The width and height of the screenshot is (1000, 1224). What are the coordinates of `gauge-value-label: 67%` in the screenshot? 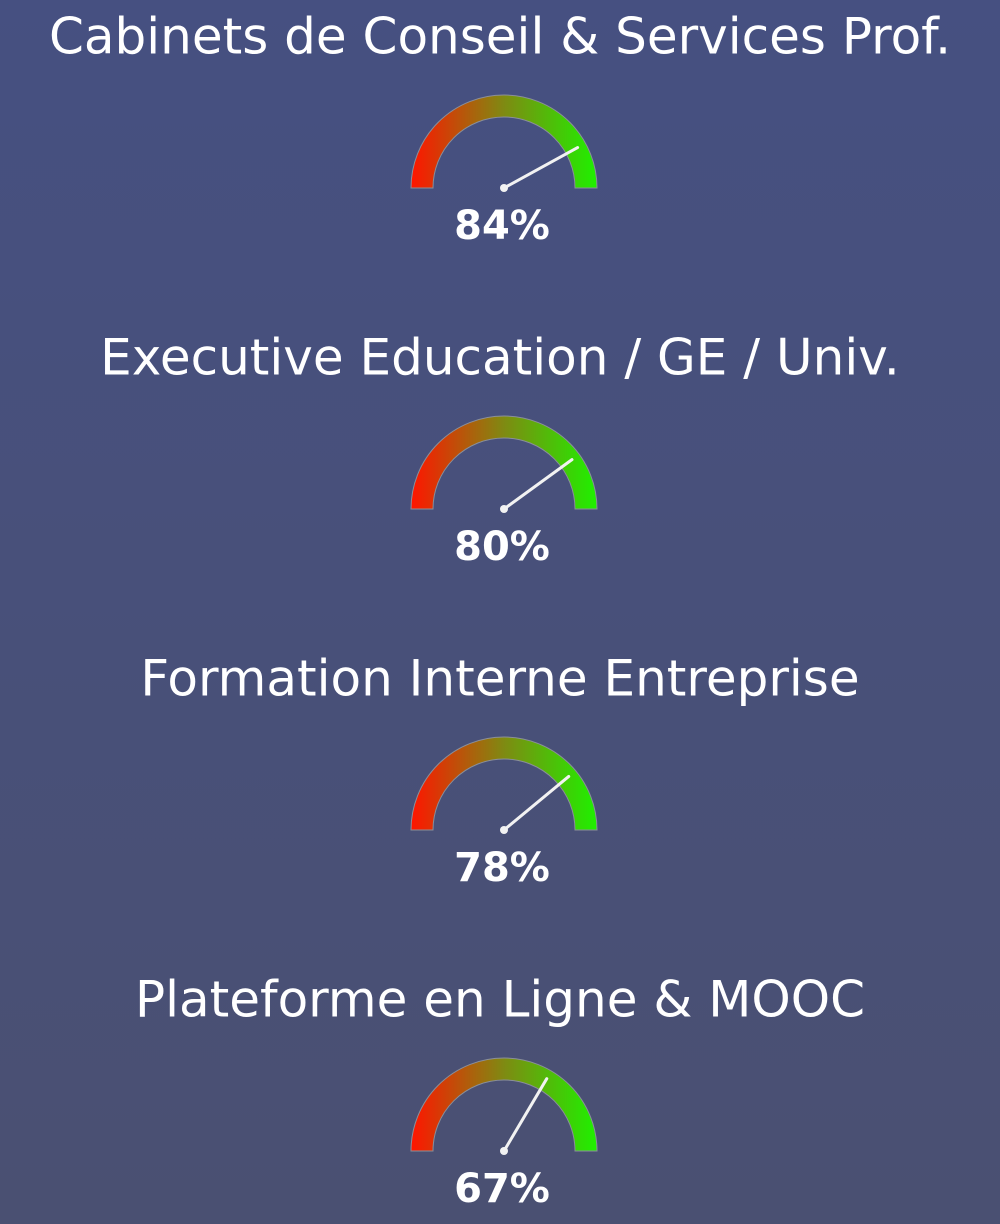 It's located at (502, 1189).